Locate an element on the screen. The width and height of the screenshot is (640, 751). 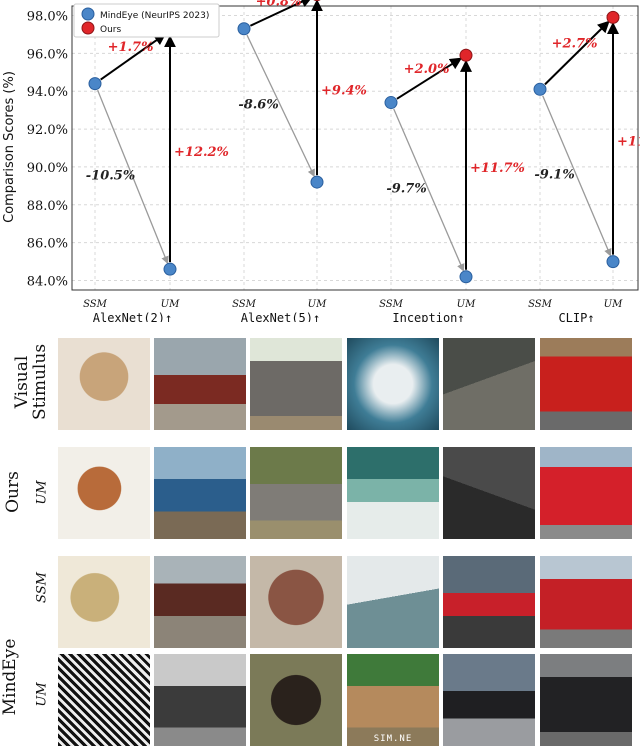
delta-label-ssm-to-ours: +2.0% is located at coordinates (427, 69).